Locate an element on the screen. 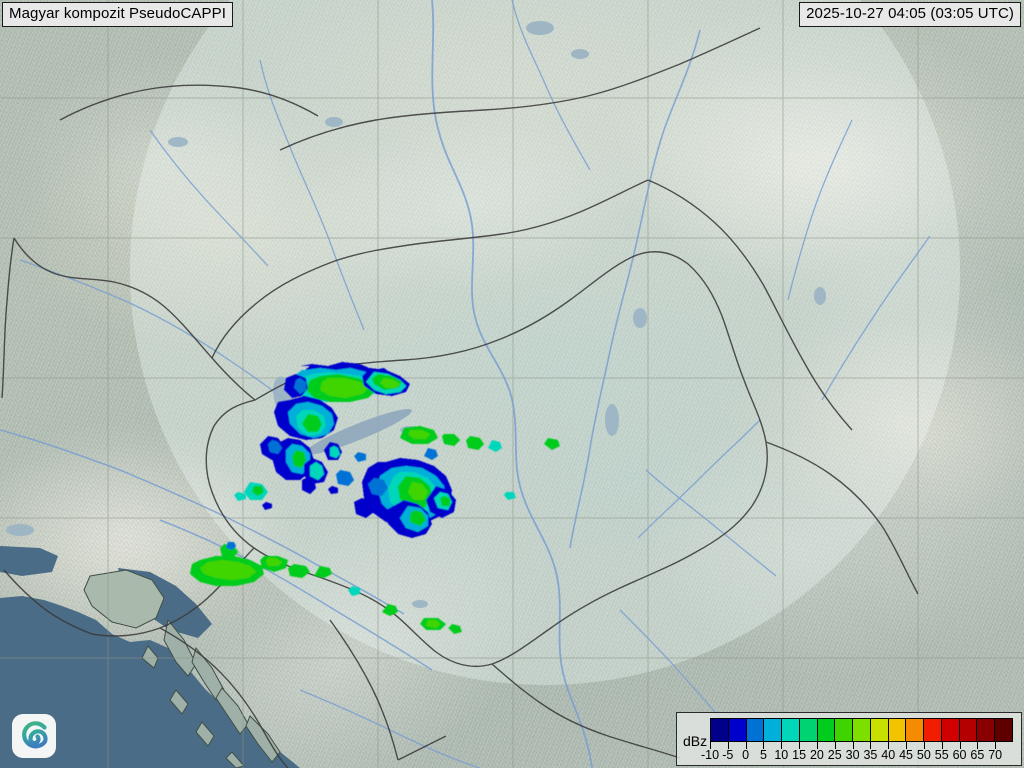 This screenshot has height=768, width=1024. colorbar-ticklabel-15: 15 is located at coordinates (799, 755).